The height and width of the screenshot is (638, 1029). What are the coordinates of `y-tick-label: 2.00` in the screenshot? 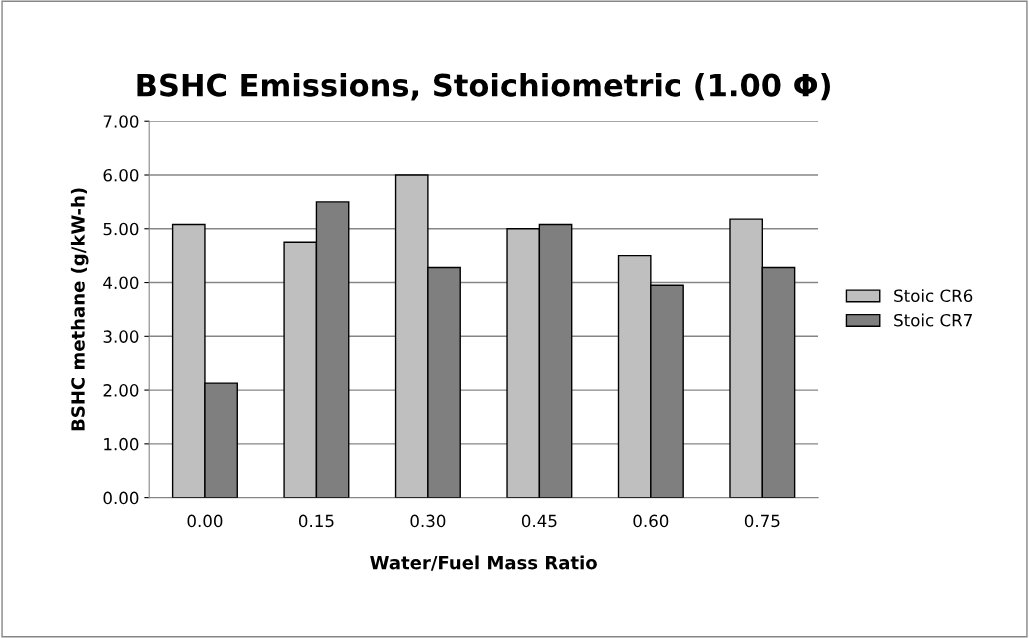 It's located at (121, 390).